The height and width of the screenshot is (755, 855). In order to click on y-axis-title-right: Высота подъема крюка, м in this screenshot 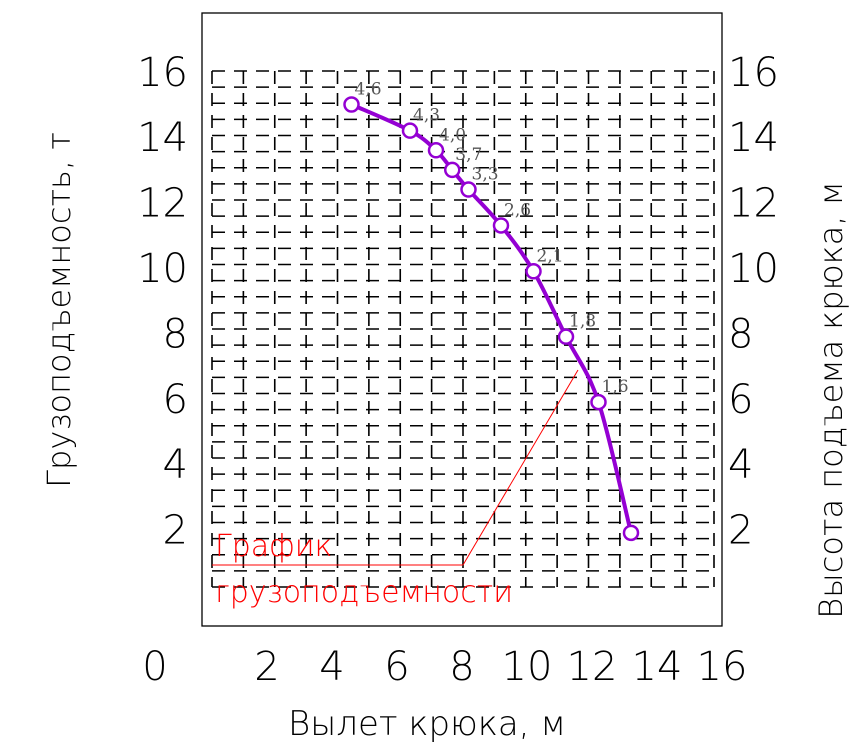, I will do `click(831, 399)`.